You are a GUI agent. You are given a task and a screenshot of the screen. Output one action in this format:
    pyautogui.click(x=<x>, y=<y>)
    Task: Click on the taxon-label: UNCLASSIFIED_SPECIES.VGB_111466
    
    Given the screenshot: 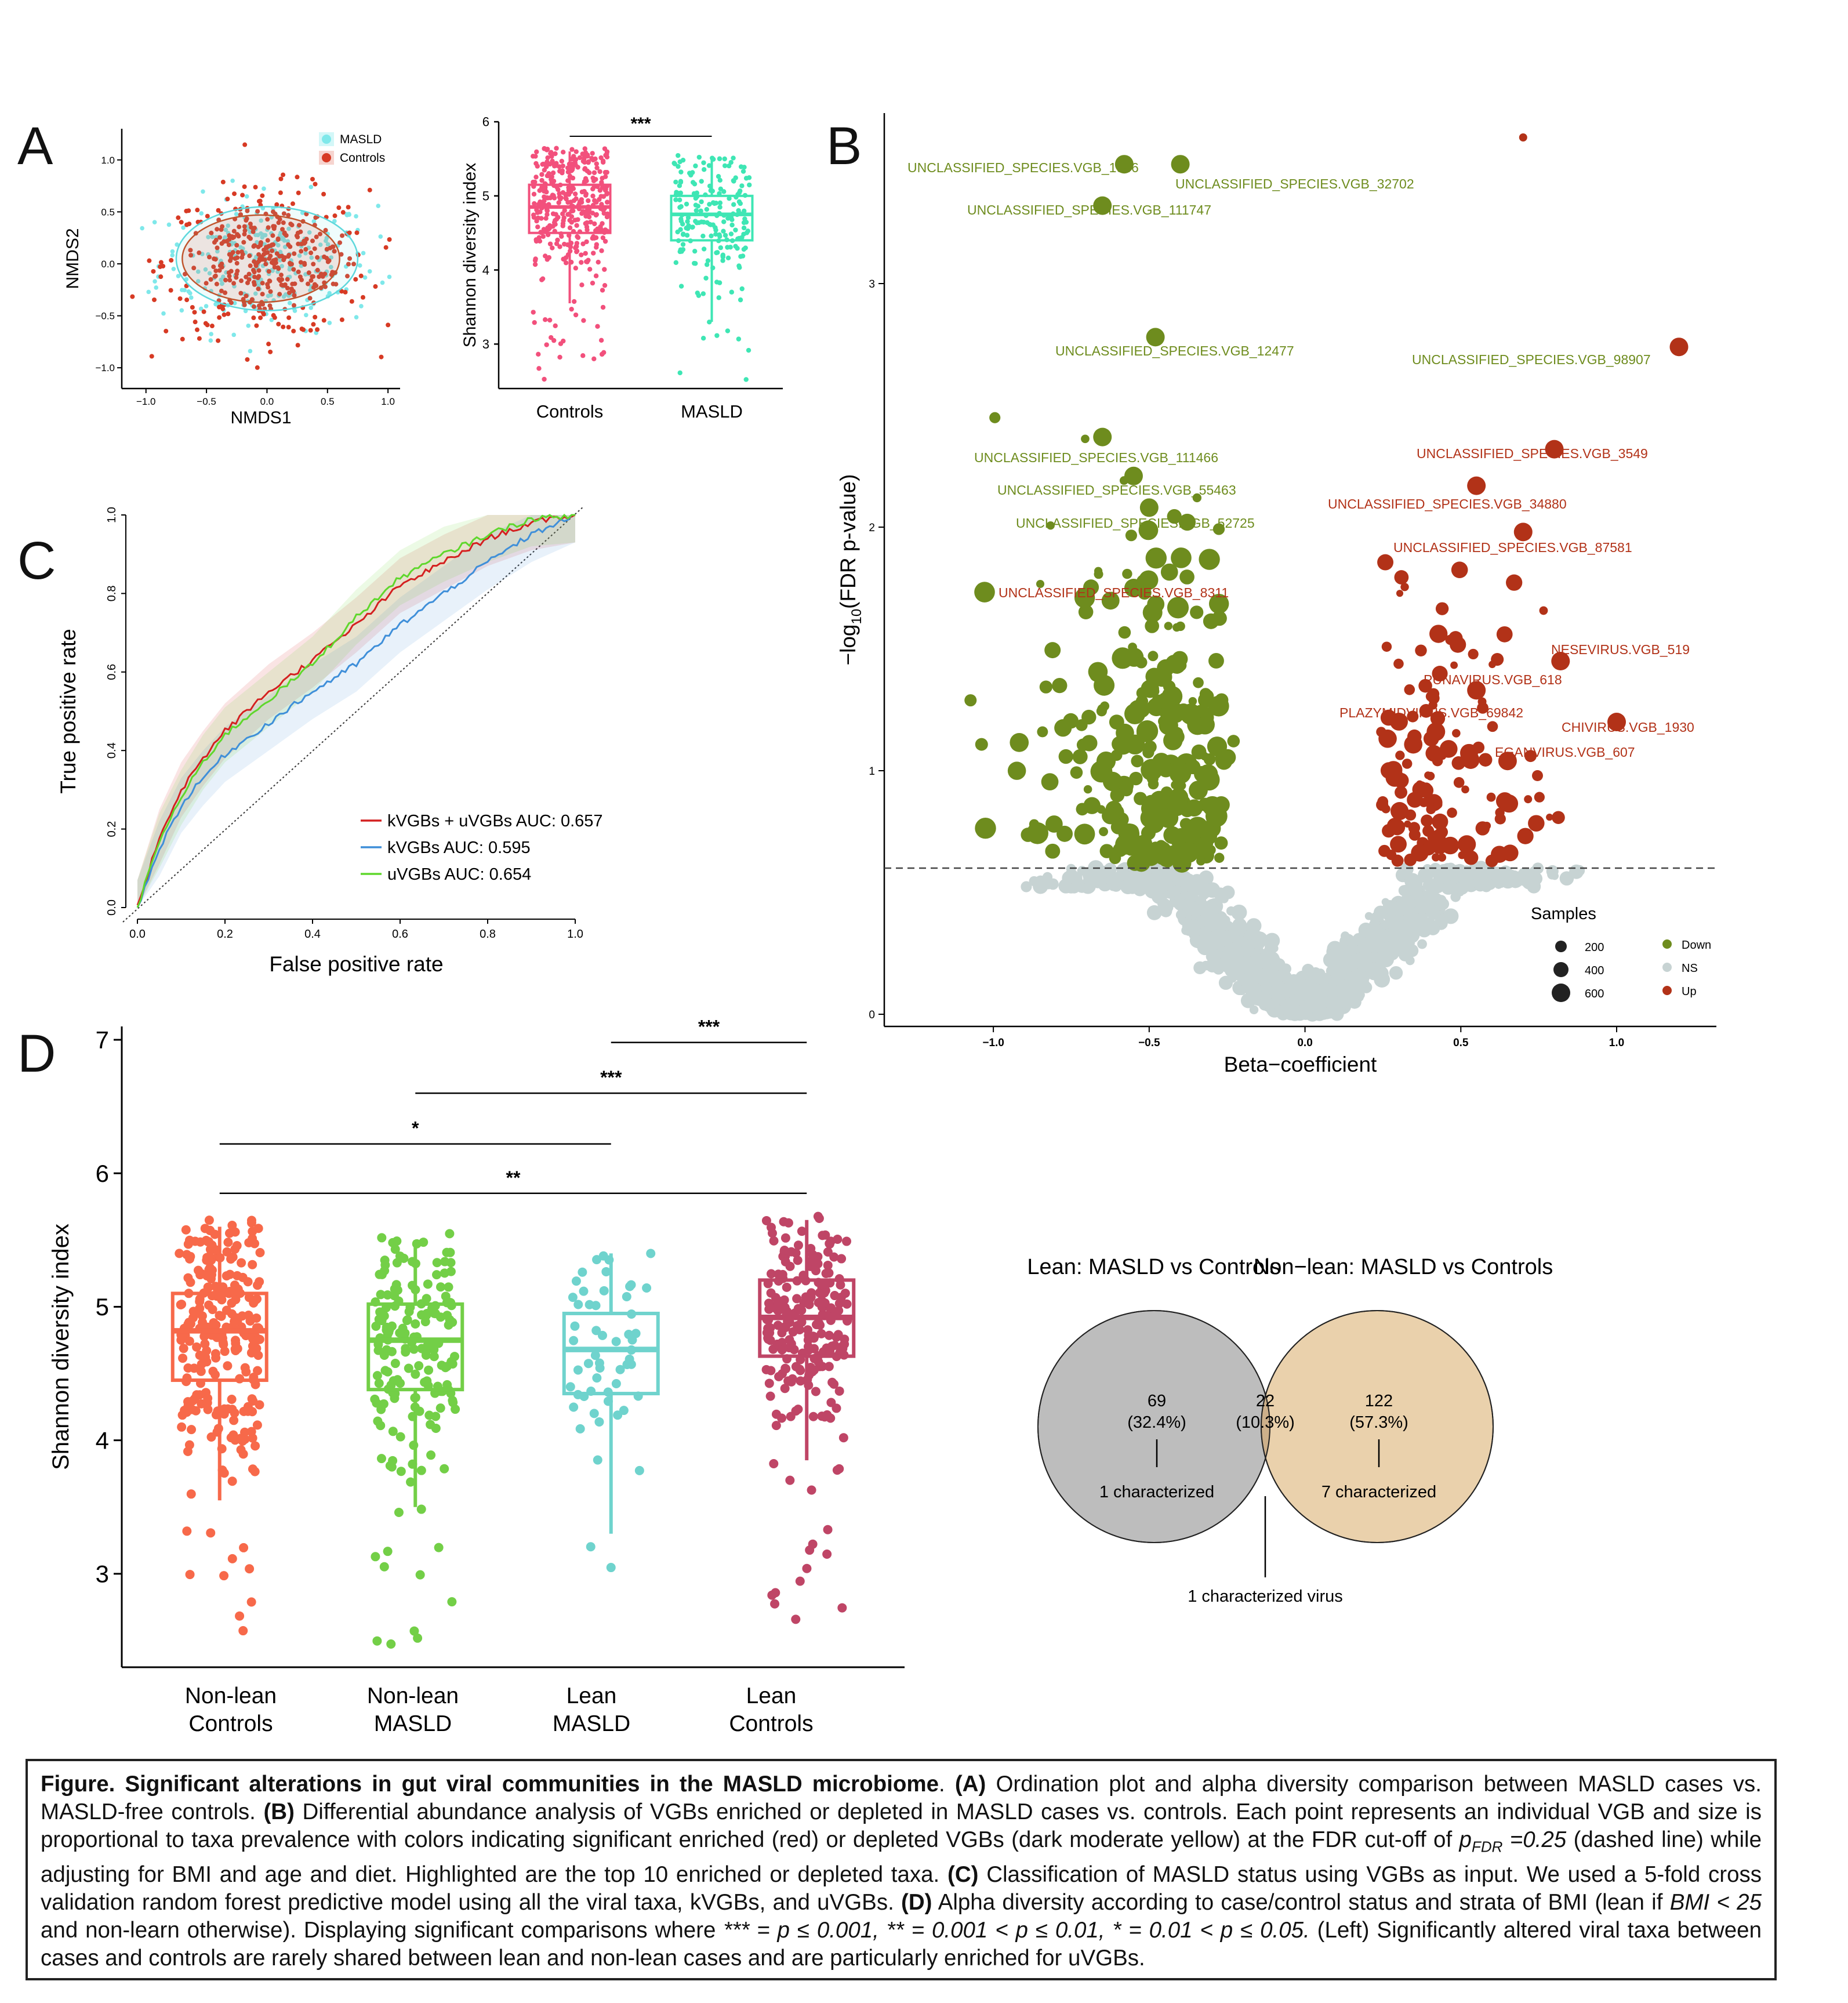 What is the action you would take?
    pyautogui.click(x=1096, y=457)
    